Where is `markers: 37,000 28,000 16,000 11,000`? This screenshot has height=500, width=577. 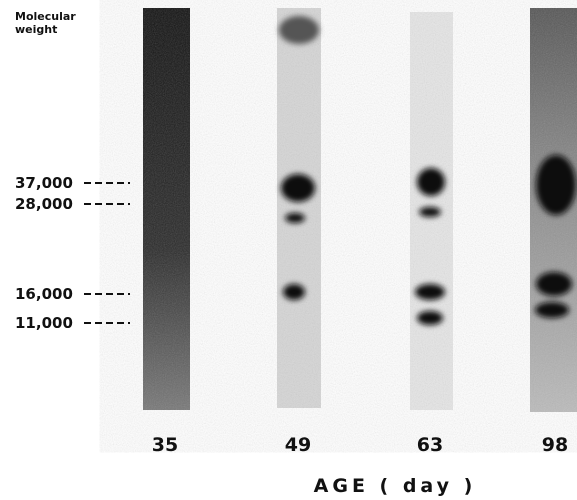 markers: 37,000 28,000 16,000 11,000 is located at coordinates (72, 253).